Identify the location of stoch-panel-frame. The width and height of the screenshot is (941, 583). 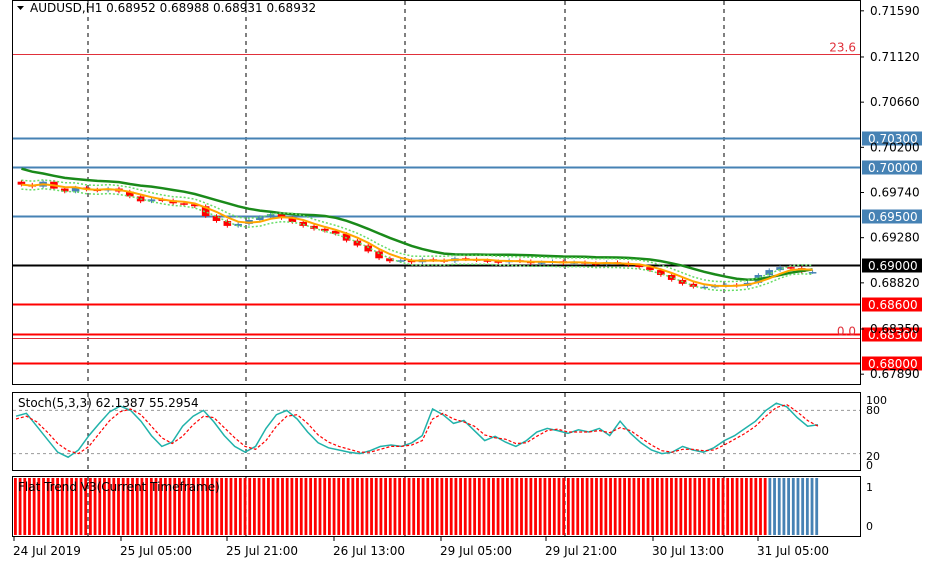
(436, 431).